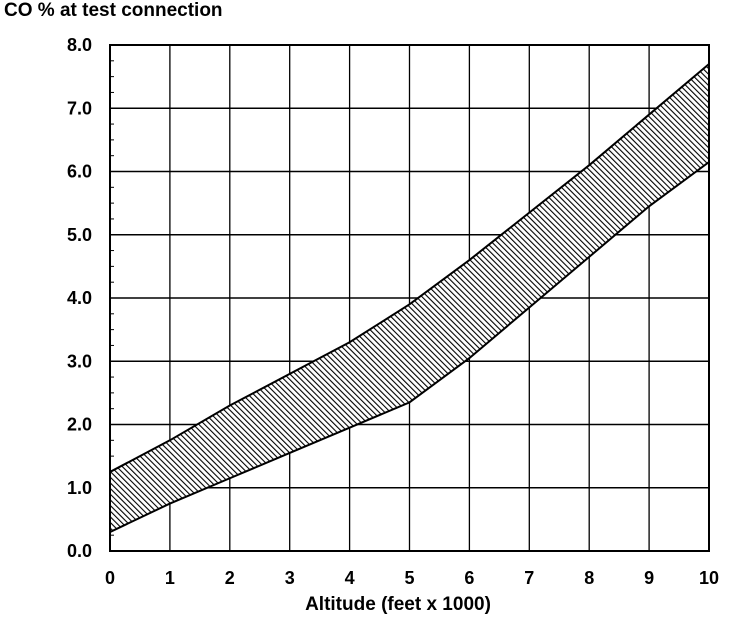 The image size is (736, 620). Describe the element at coordinates (469, 578) in the screenshot. I see `x-tick-label: 6` at that location.